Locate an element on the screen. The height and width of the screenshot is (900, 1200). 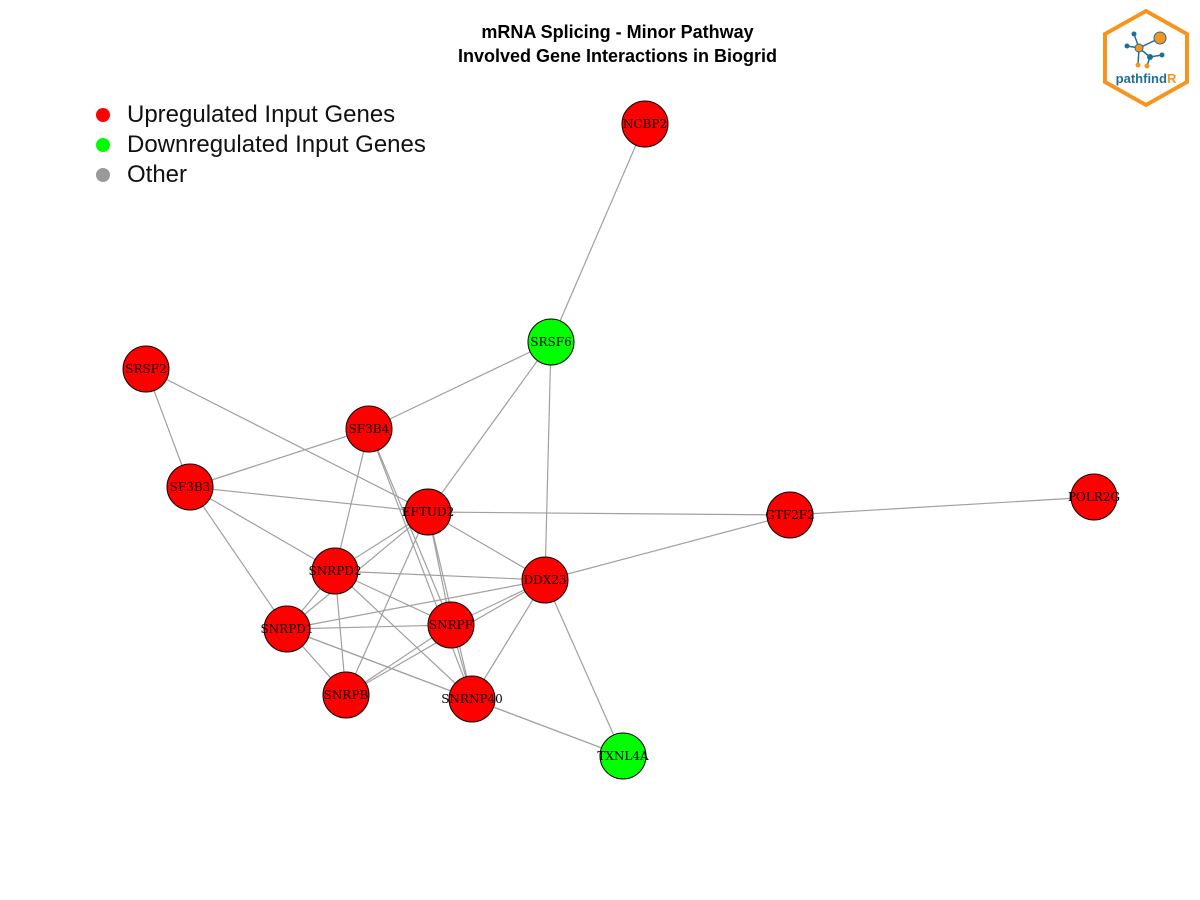
logo-network-nodes is located at coordinates (1145, 50).